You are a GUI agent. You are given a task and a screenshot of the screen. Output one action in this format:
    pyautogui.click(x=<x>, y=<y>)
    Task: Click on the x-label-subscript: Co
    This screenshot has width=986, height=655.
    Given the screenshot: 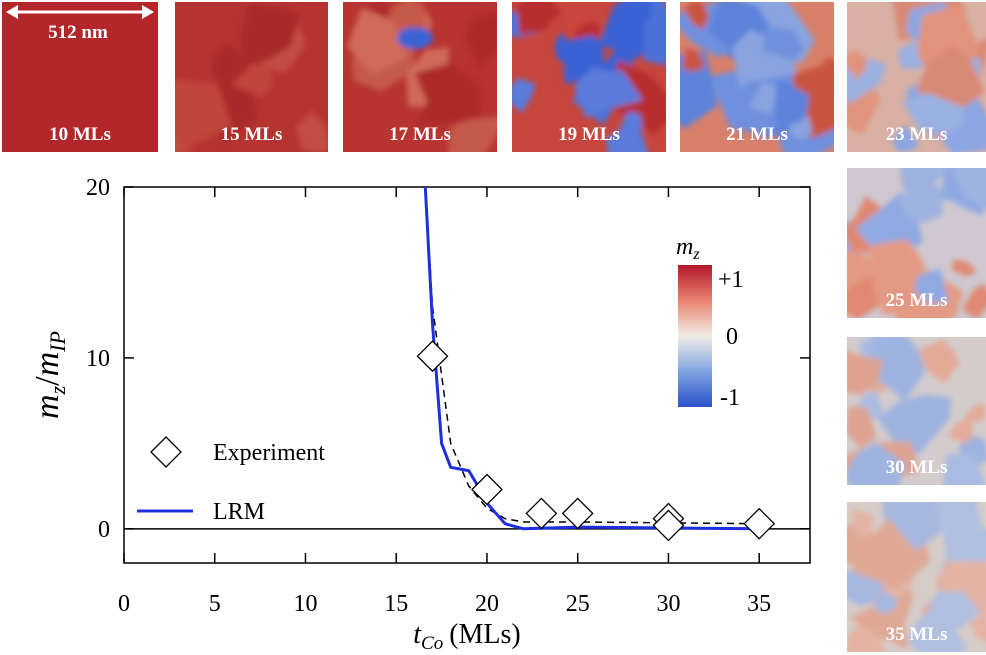 What is the action you would take?
    pyautogui.click(x=432, y=643)
    